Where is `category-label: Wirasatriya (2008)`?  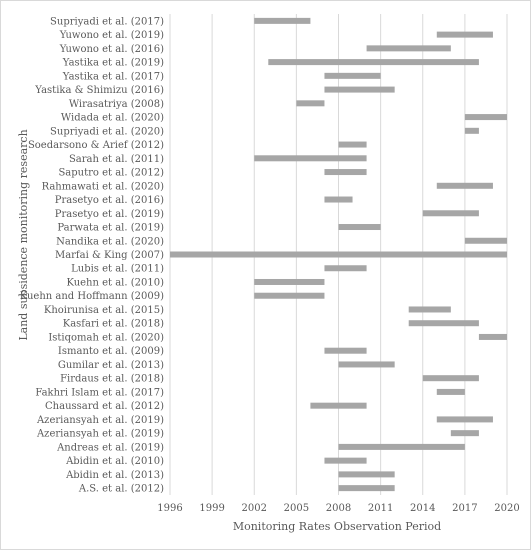
category-label: Wirasatriya (2008) is located at coordinates (116, 104).